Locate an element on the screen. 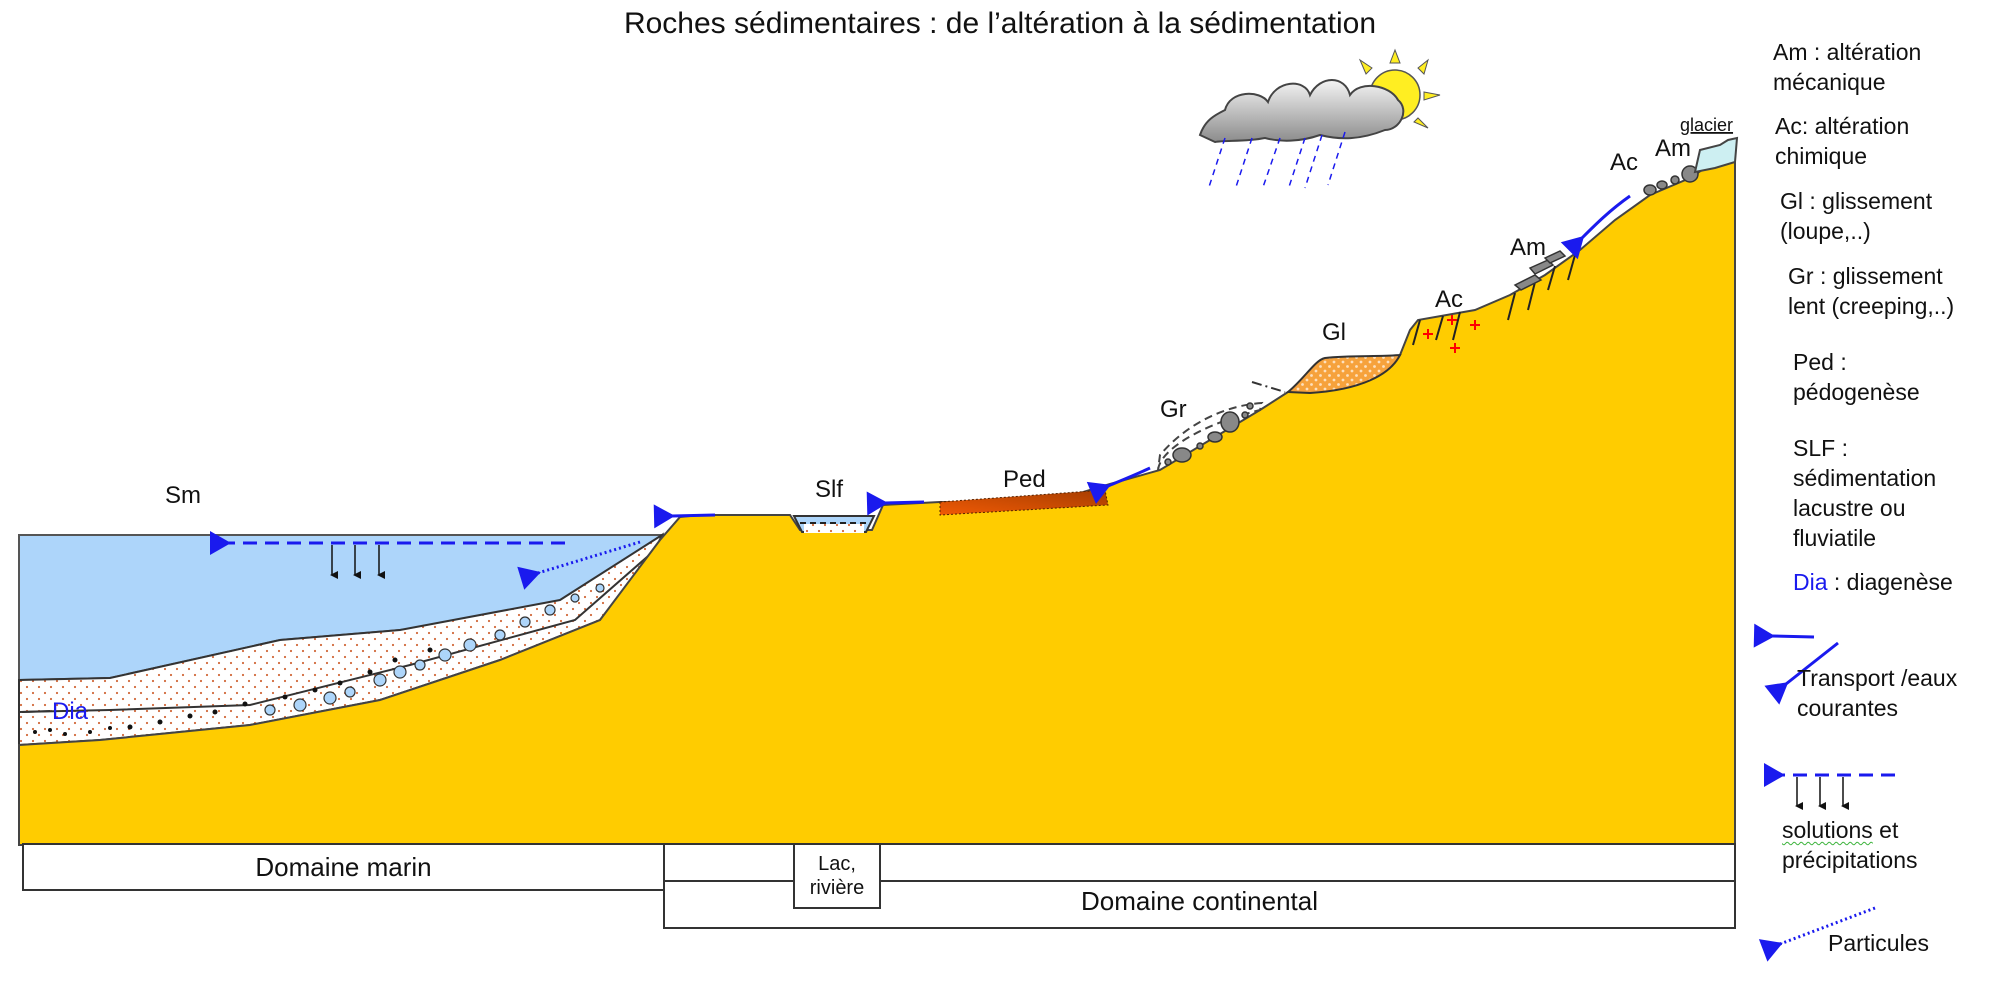 This screenshot has height=987, width=2000. chemical-weathering-marks is located at coordinates (1451, 334).